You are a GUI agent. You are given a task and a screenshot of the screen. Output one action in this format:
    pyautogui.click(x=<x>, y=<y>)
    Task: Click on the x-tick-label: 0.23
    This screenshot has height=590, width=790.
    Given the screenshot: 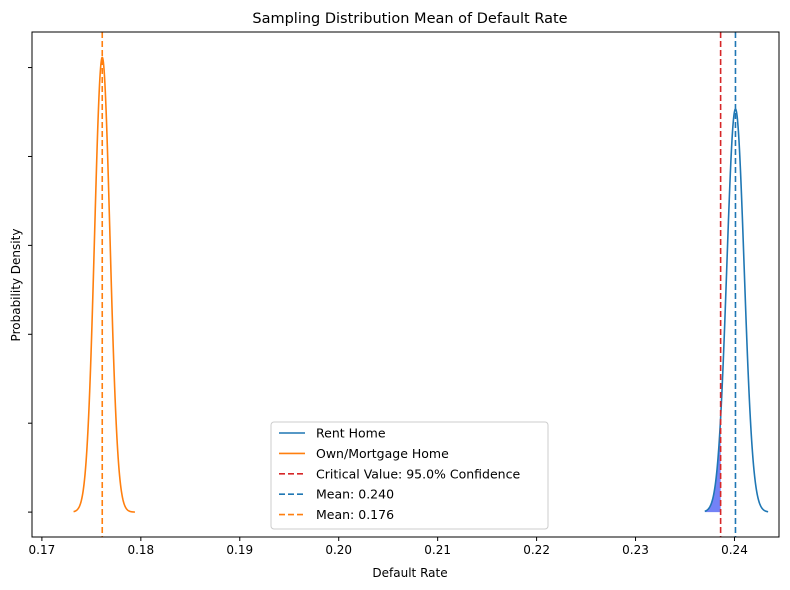 What is the action you would take?
    pyautogui.click(x=635, y=550)
    